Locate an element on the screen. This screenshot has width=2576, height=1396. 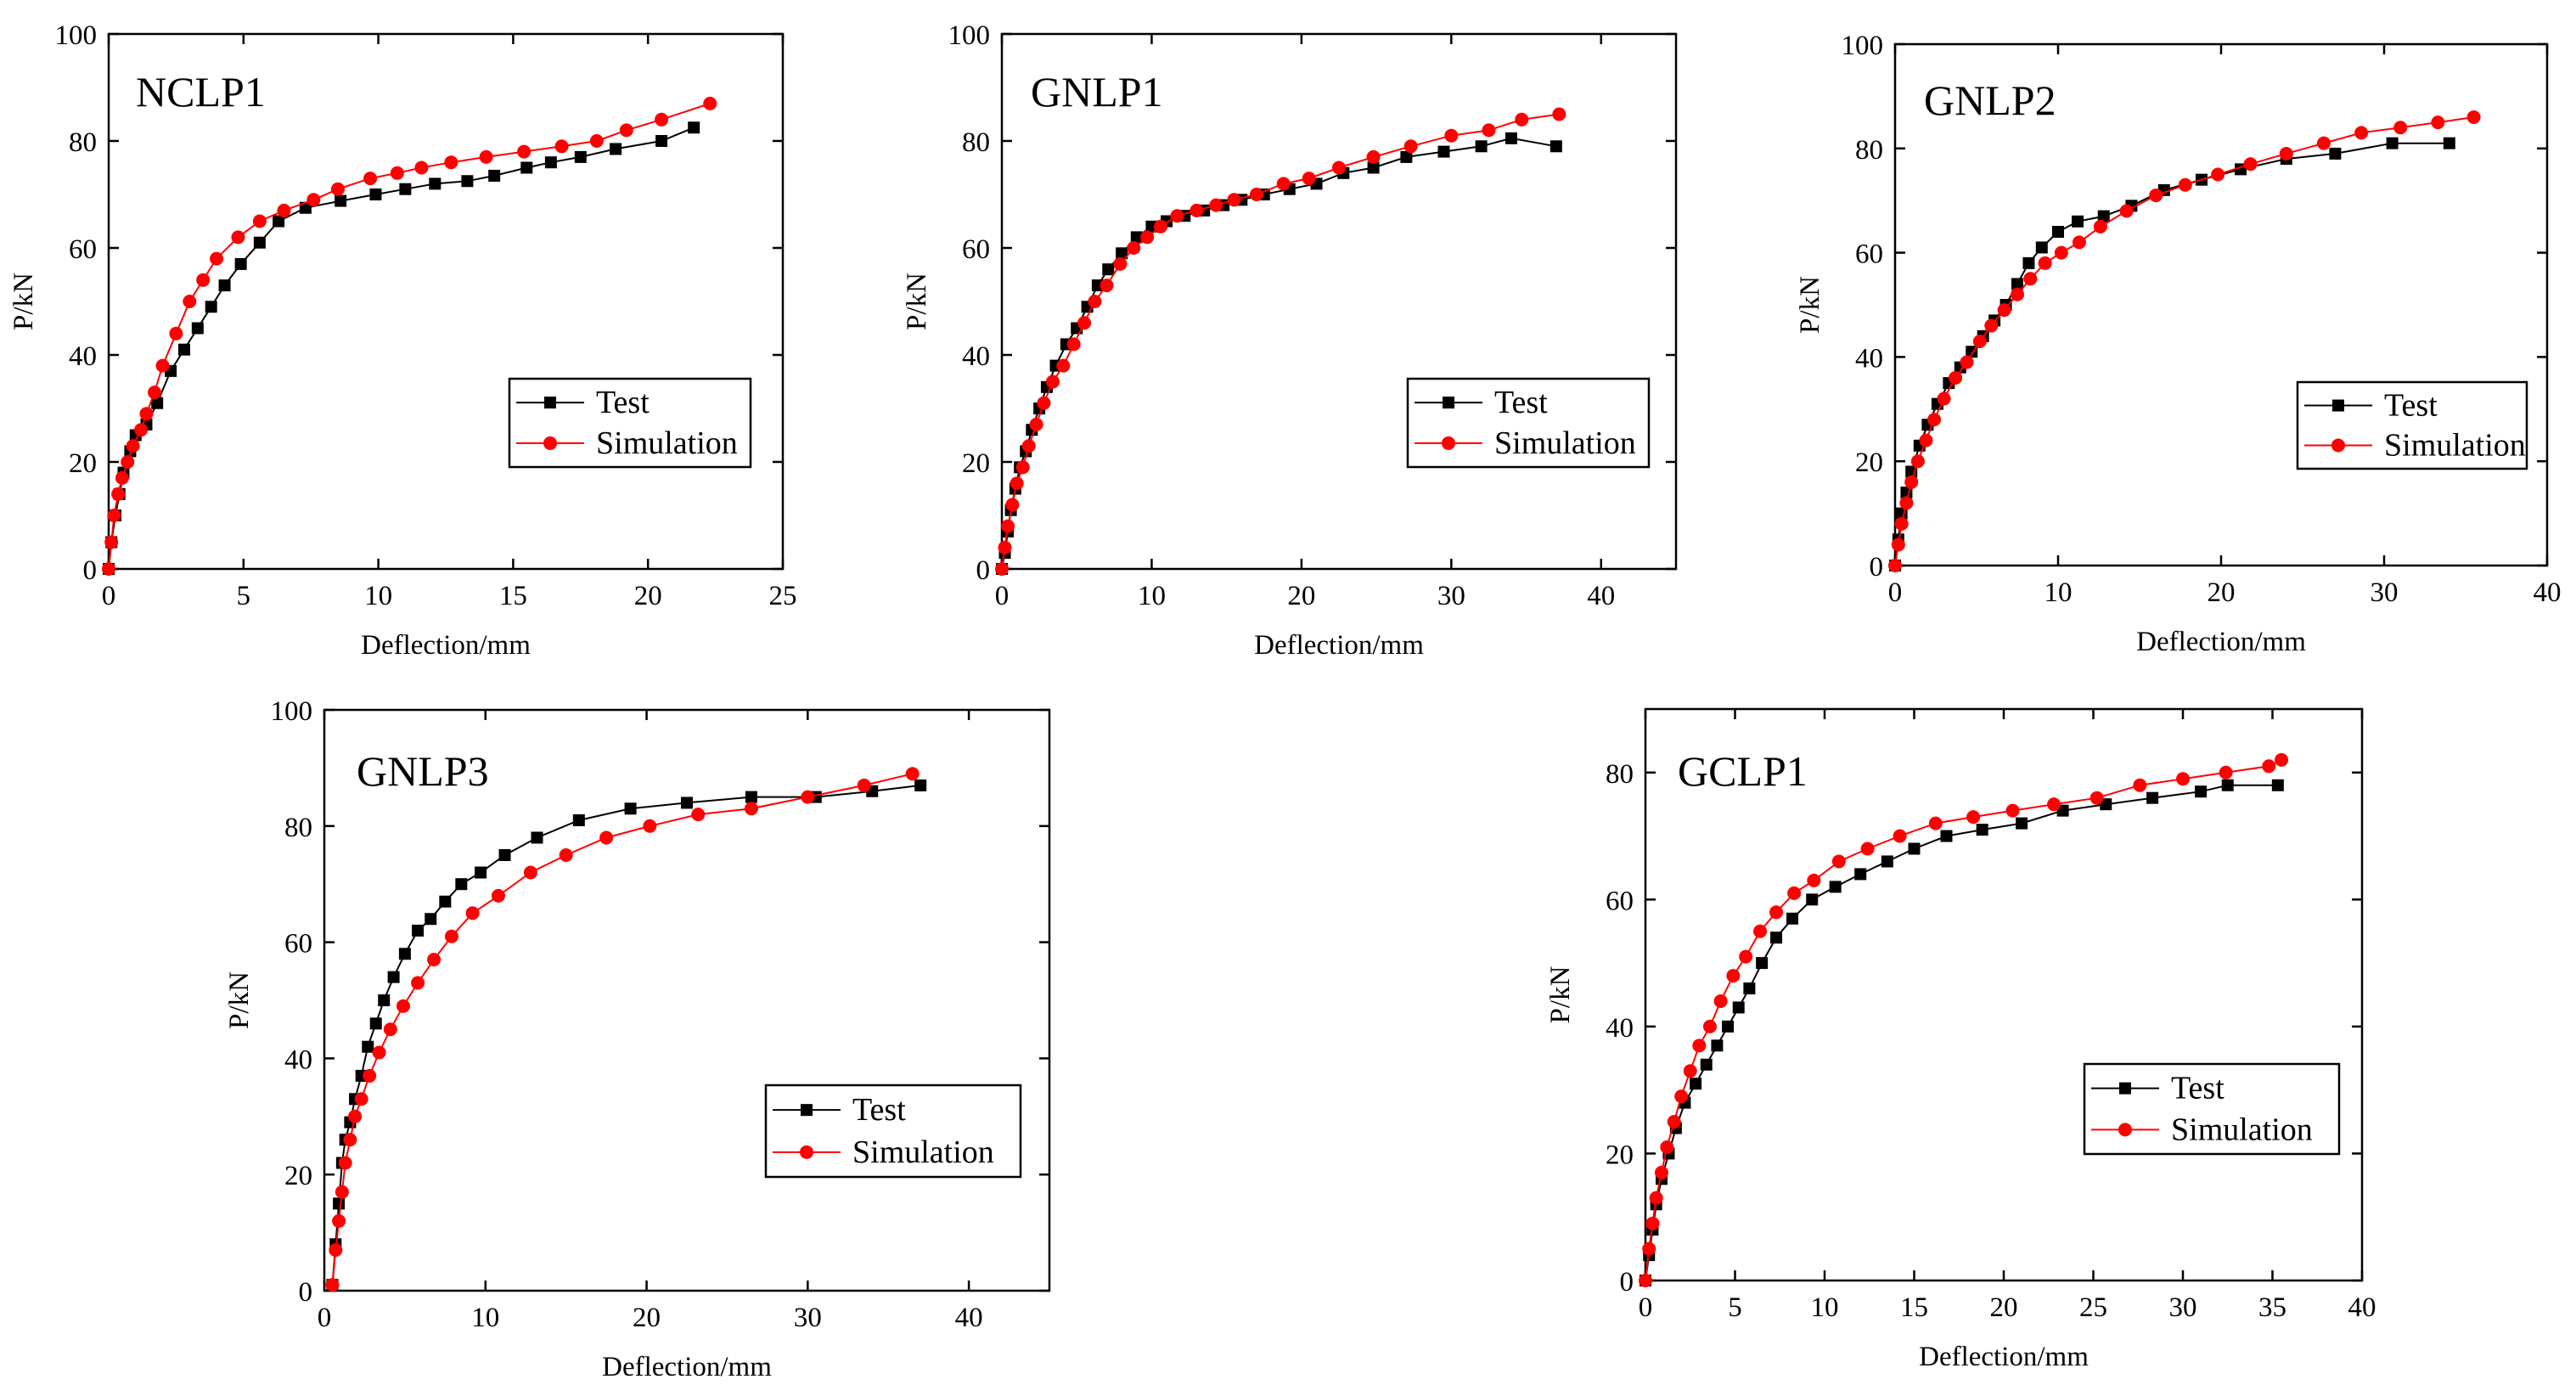
y-tick-label: 40 is located at coordinates (298, 1059).